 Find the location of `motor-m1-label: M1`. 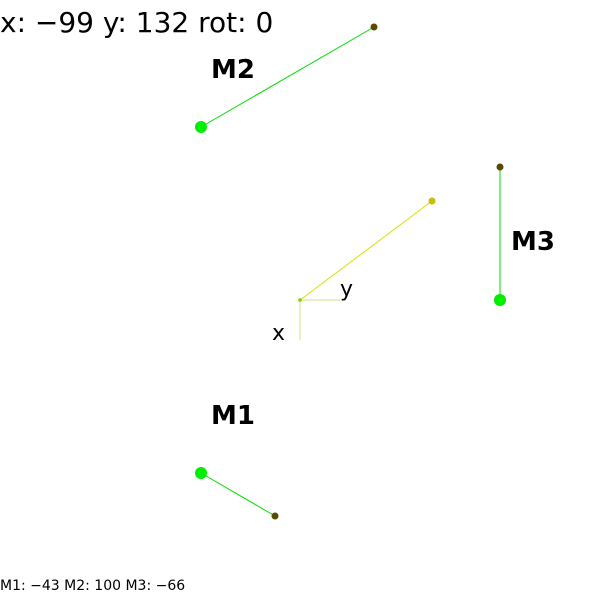

motor-m1-label: M1 is located at coordinates (233, 416).